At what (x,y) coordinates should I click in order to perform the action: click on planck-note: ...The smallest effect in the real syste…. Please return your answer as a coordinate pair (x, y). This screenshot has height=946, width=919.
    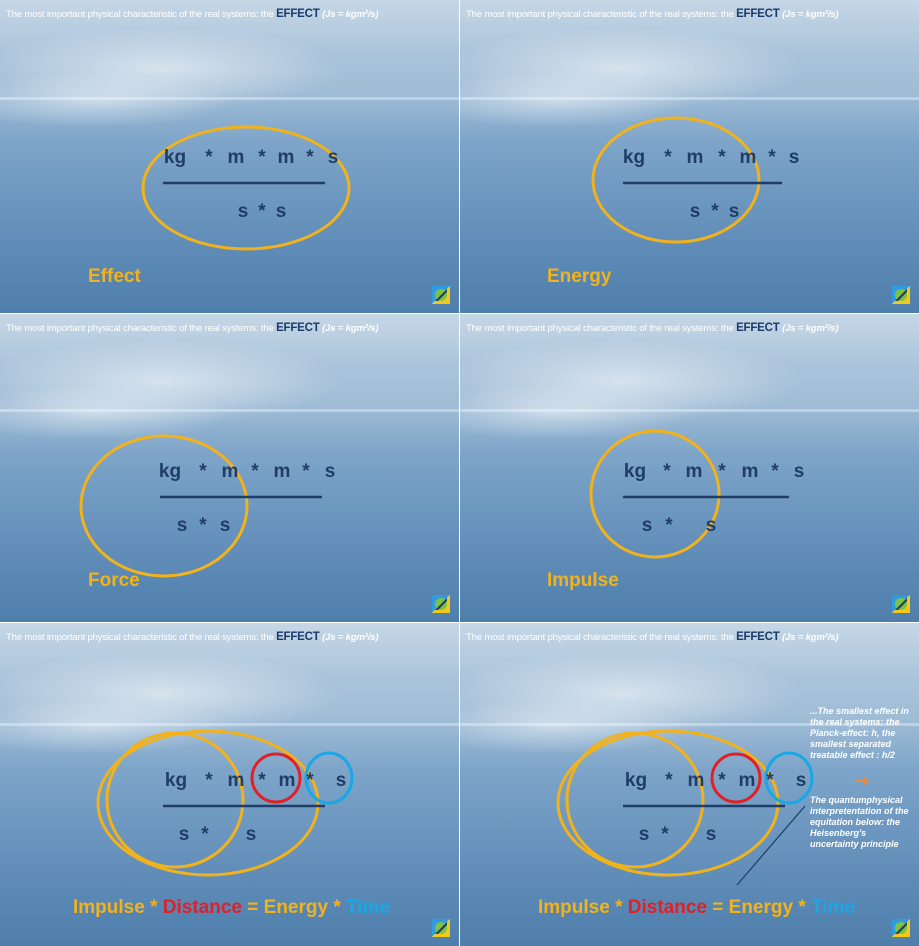
    Looking at the image, I should click on (859, 733).